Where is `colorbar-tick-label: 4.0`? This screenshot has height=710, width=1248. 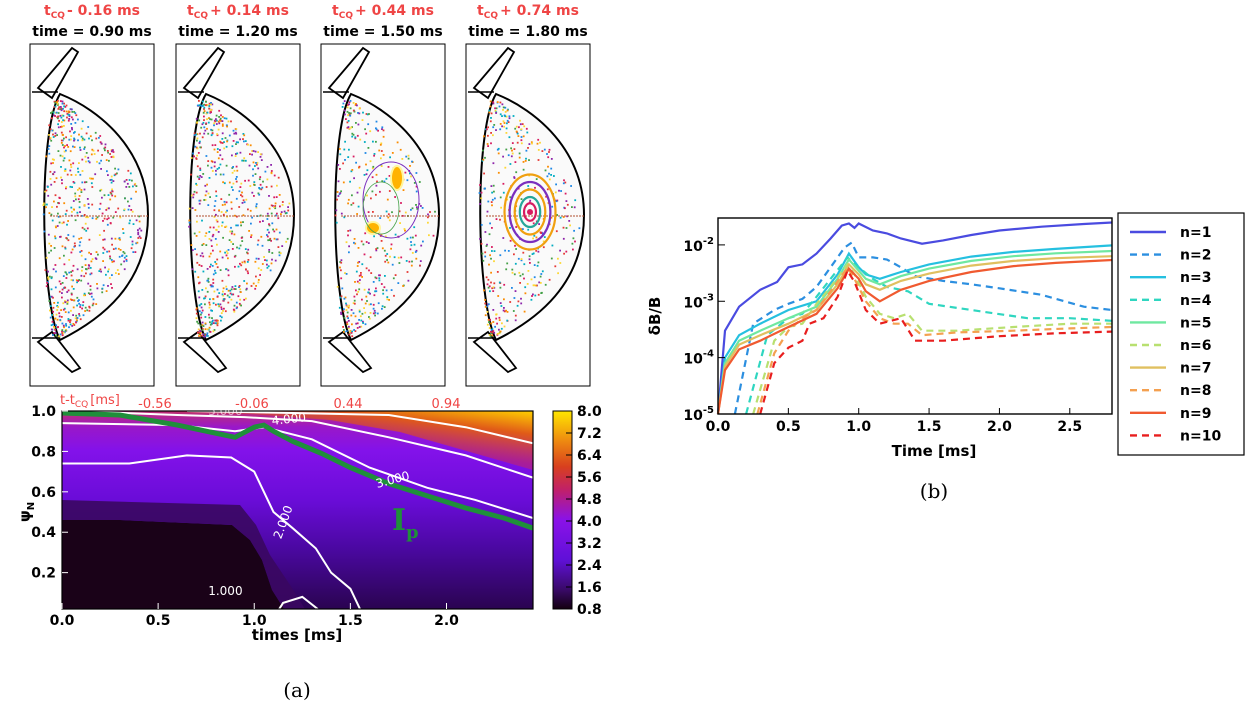 colorbar-tick-label: 4.0 is located at coordinates (589, 522).